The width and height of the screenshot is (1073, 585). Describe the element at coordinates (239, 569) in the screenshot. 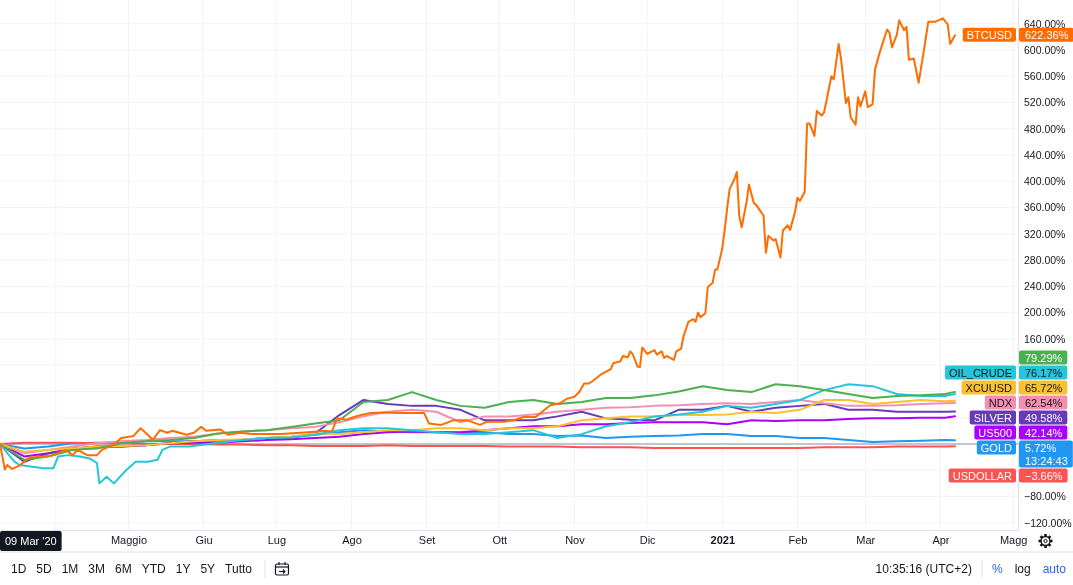

I see `text: Tutto` at that location.